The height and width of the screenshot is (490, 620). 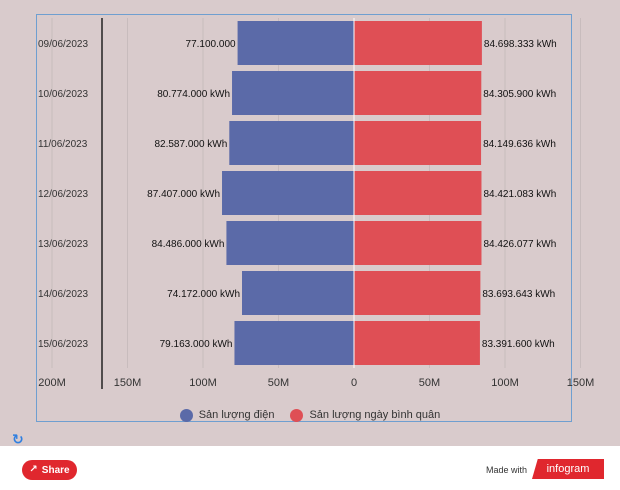 What do you see at coordinates (188, 244) in the screenshot?
I see `data-label: 84.486.000 kWh` at bounding box center [188, 244].